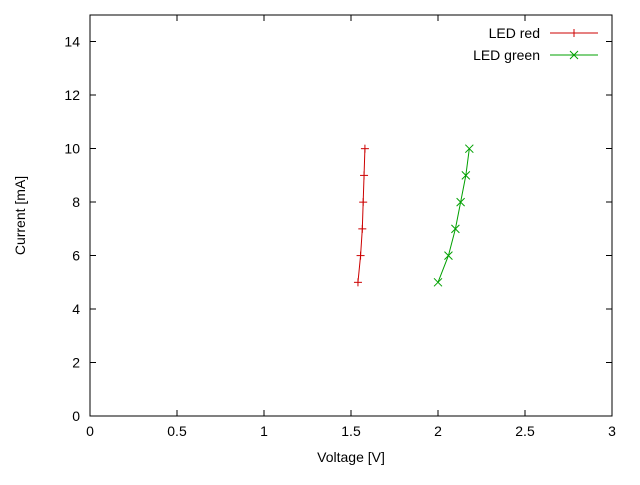  I want to click on y-tick-label: 14, so click(72, 42).